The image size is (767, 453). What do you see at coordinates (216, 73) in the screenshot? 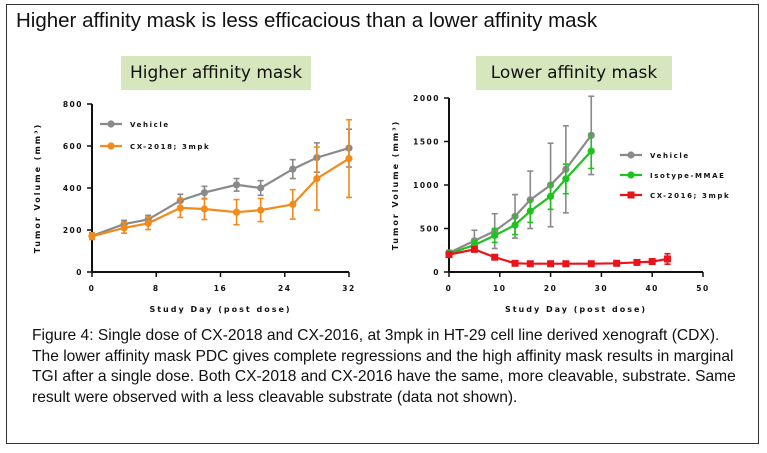
I see `panel-title-left: Higher affinity mask` at bounding box center [216, 73].